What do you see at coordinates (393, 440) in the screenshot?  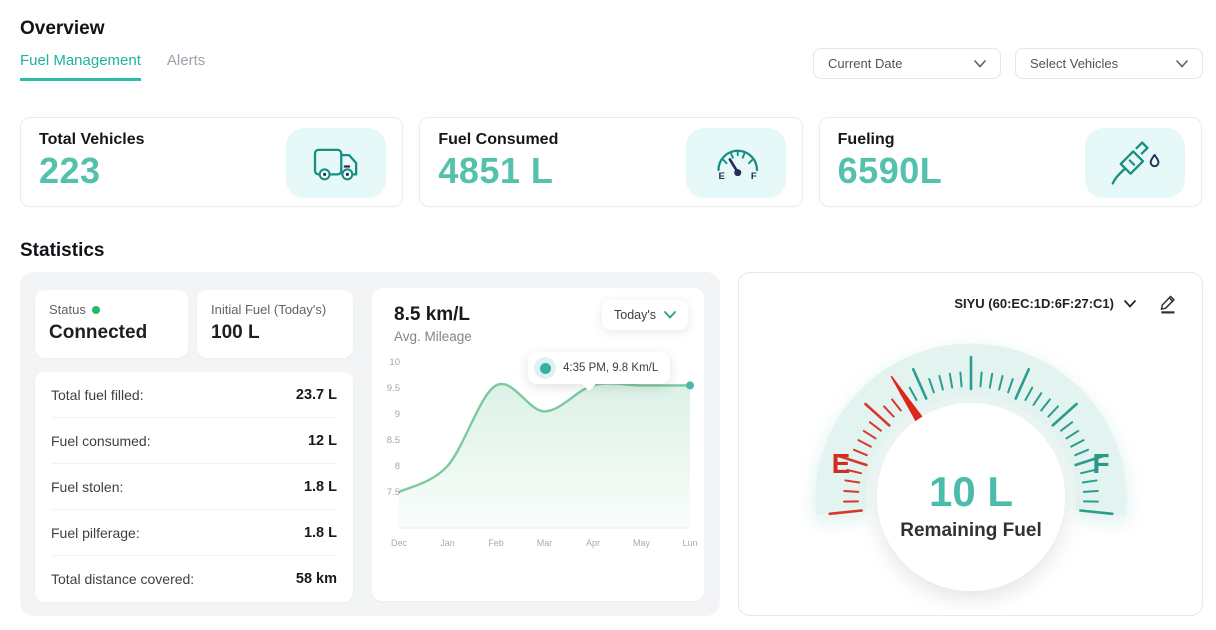 I see `svg-text: 8.5` at bounding box center [393, 440].